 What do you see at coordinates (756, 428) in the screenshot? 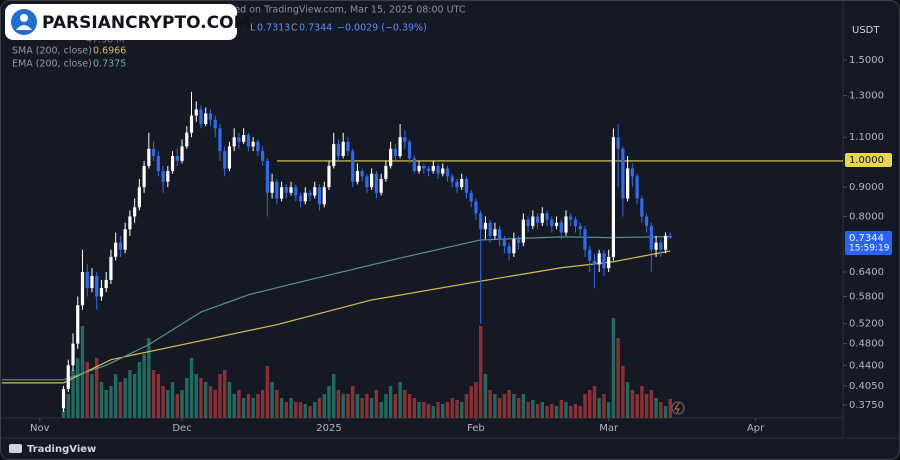
I see `x-tick-label: Apr` at bounding box center [756, 428].